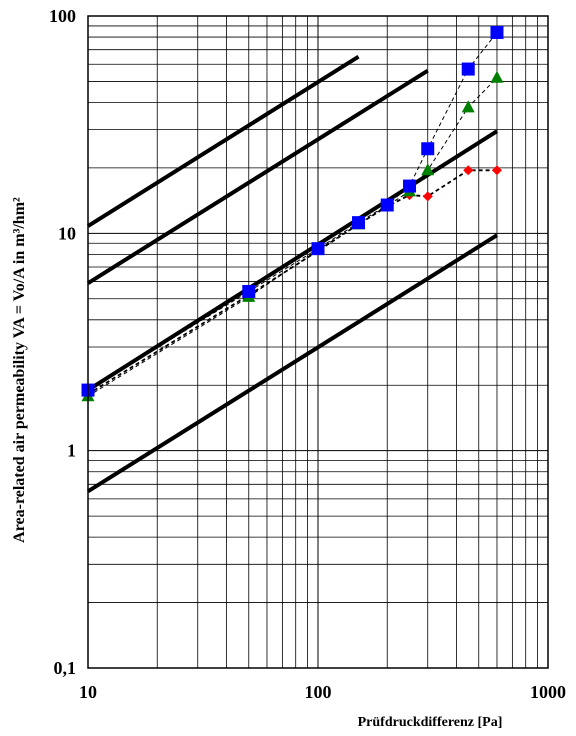  I want to click on y-tick-label: 100, so click(62, 16).